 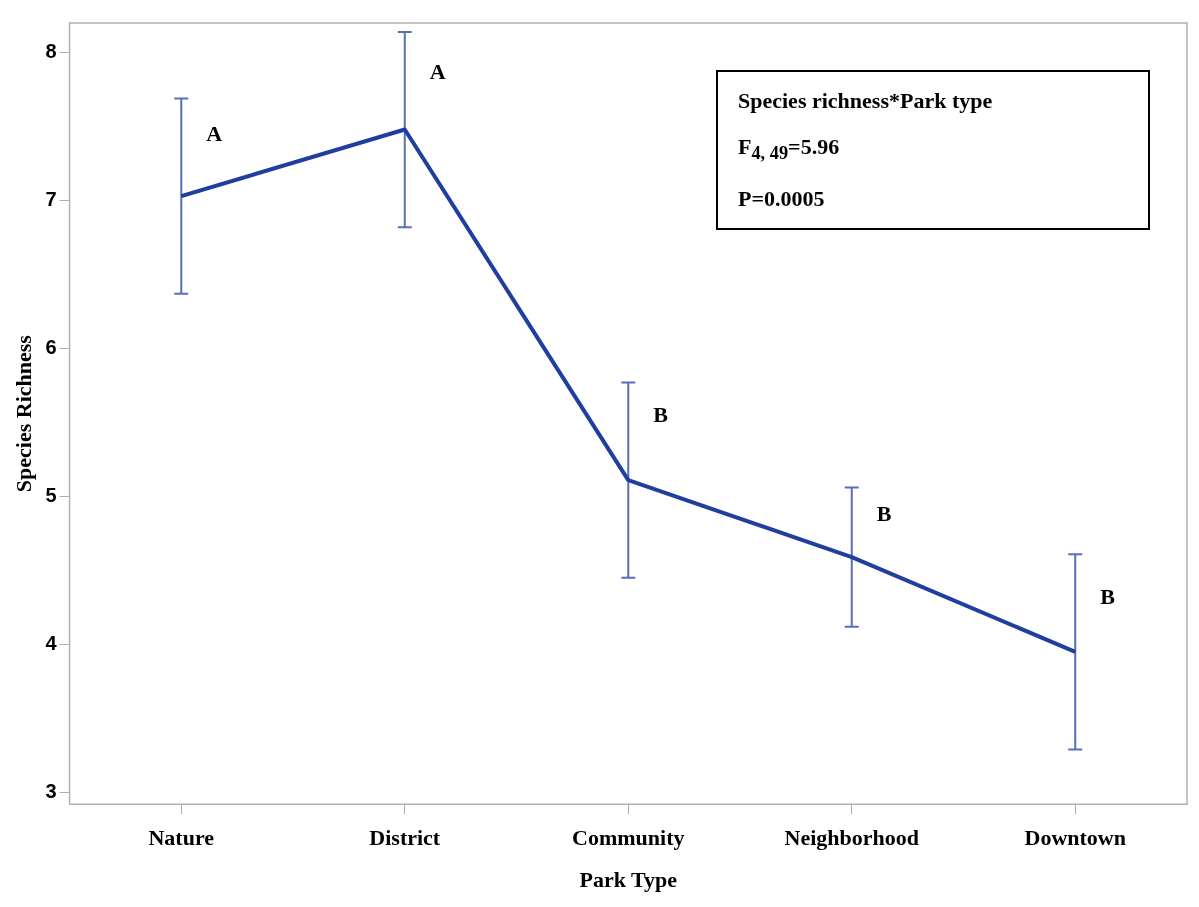 What do you see at coordinates (789, 149) in the screenshot?
I see `annotation: F$_{4, 49}$=5.96` at bounding box center [789, 149].